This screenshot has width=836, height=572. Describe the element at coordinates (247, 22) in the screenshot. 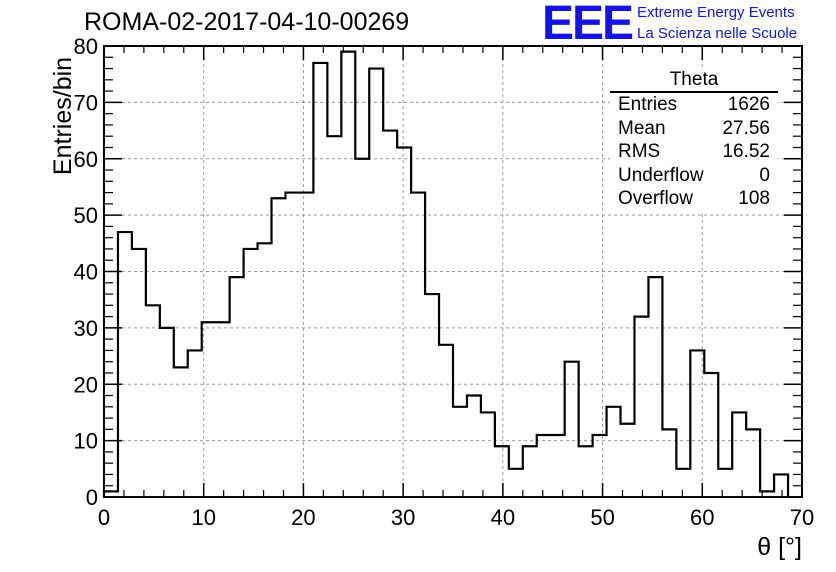

I see `chart-title: ROMA-02-2017-04-10-00269` at that location.